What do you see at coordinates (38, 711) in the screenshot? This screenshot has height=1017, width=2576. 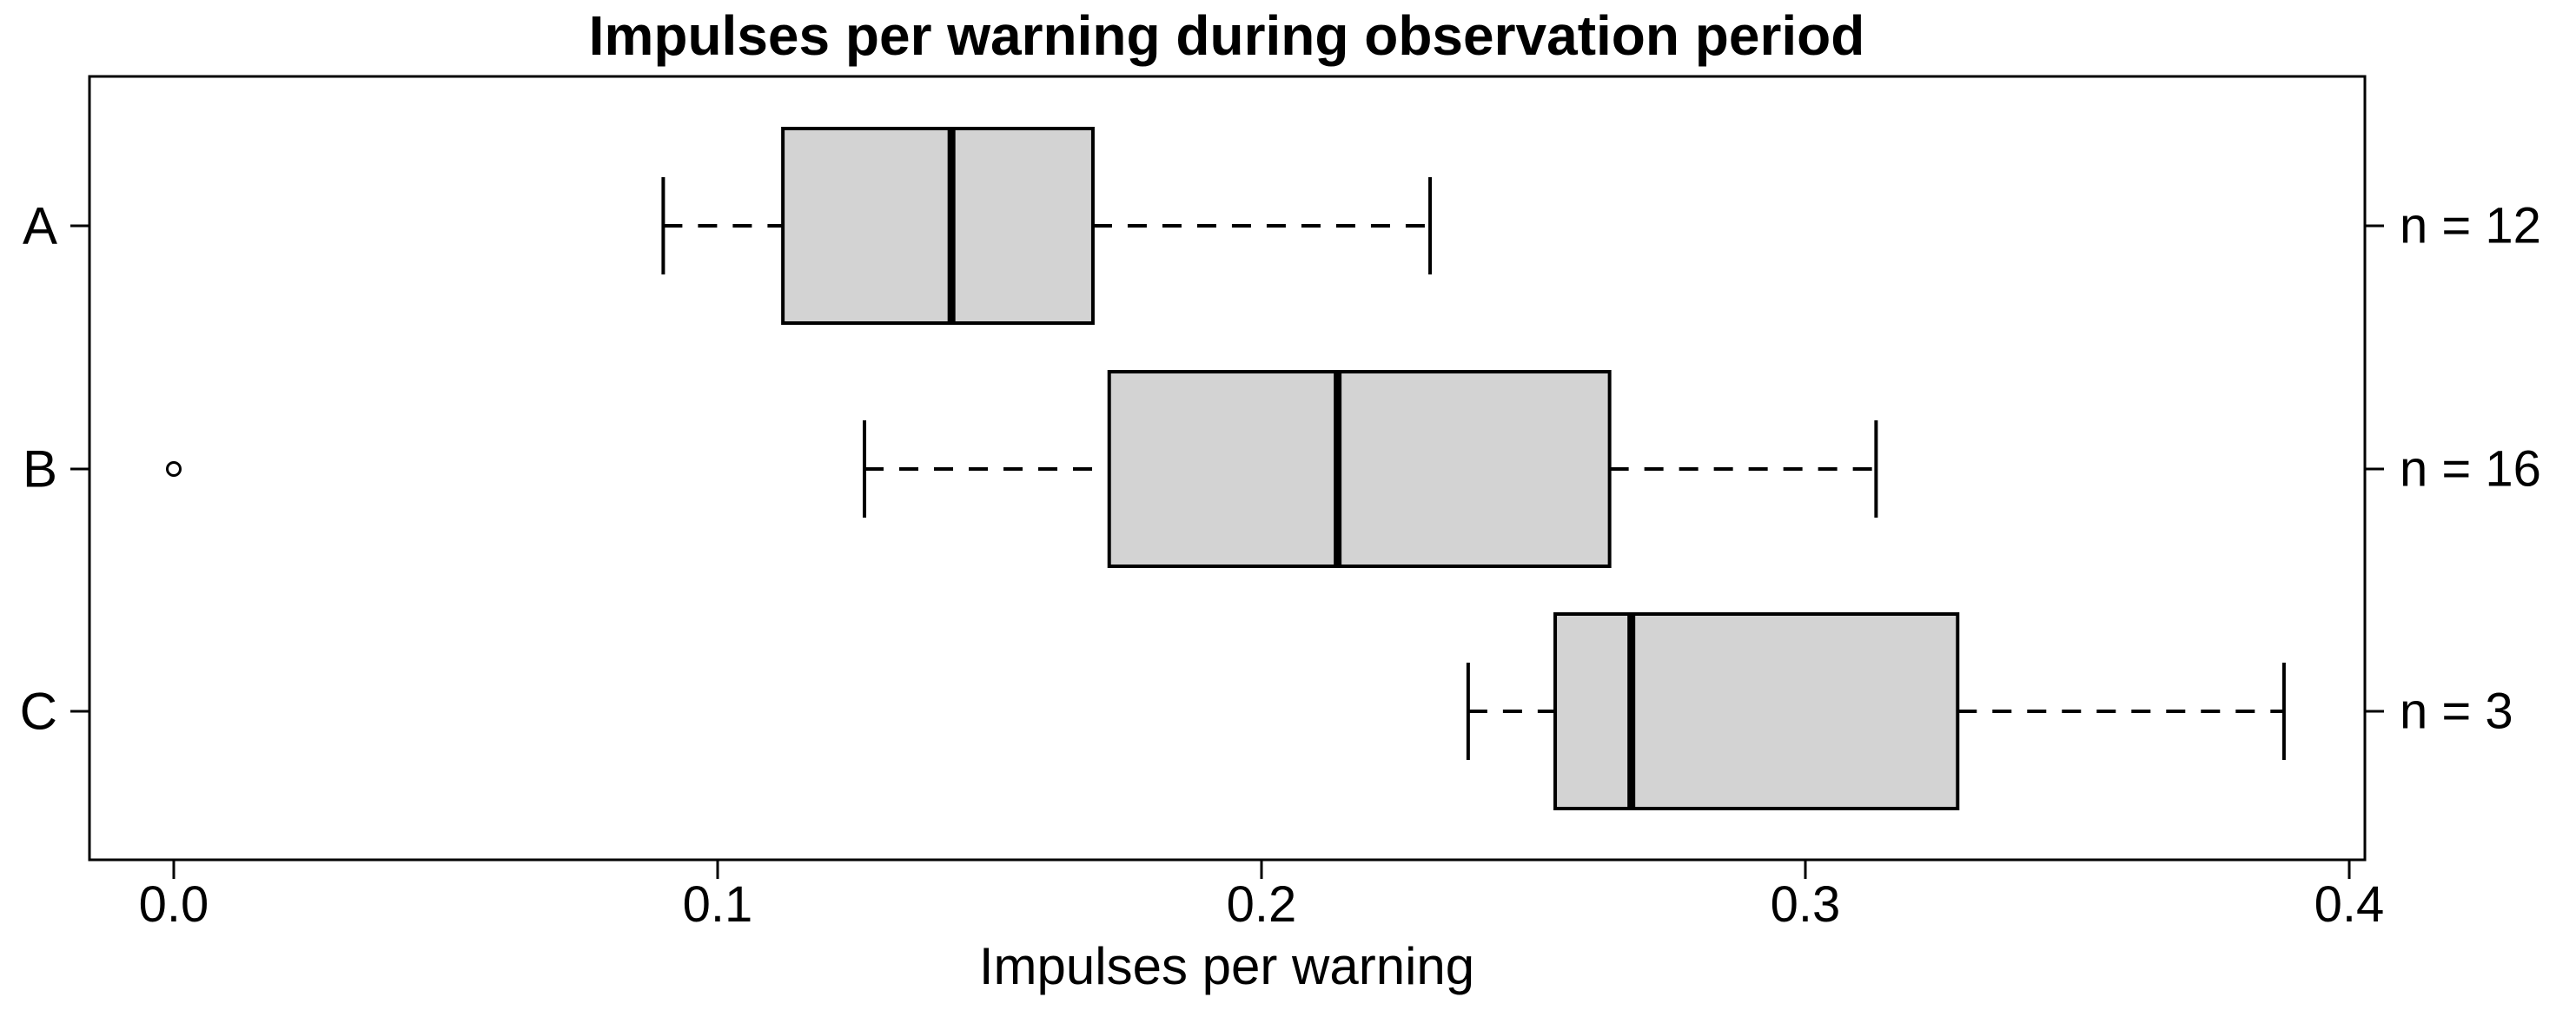 I see `category-label: C` at bounding box center [38, 711].